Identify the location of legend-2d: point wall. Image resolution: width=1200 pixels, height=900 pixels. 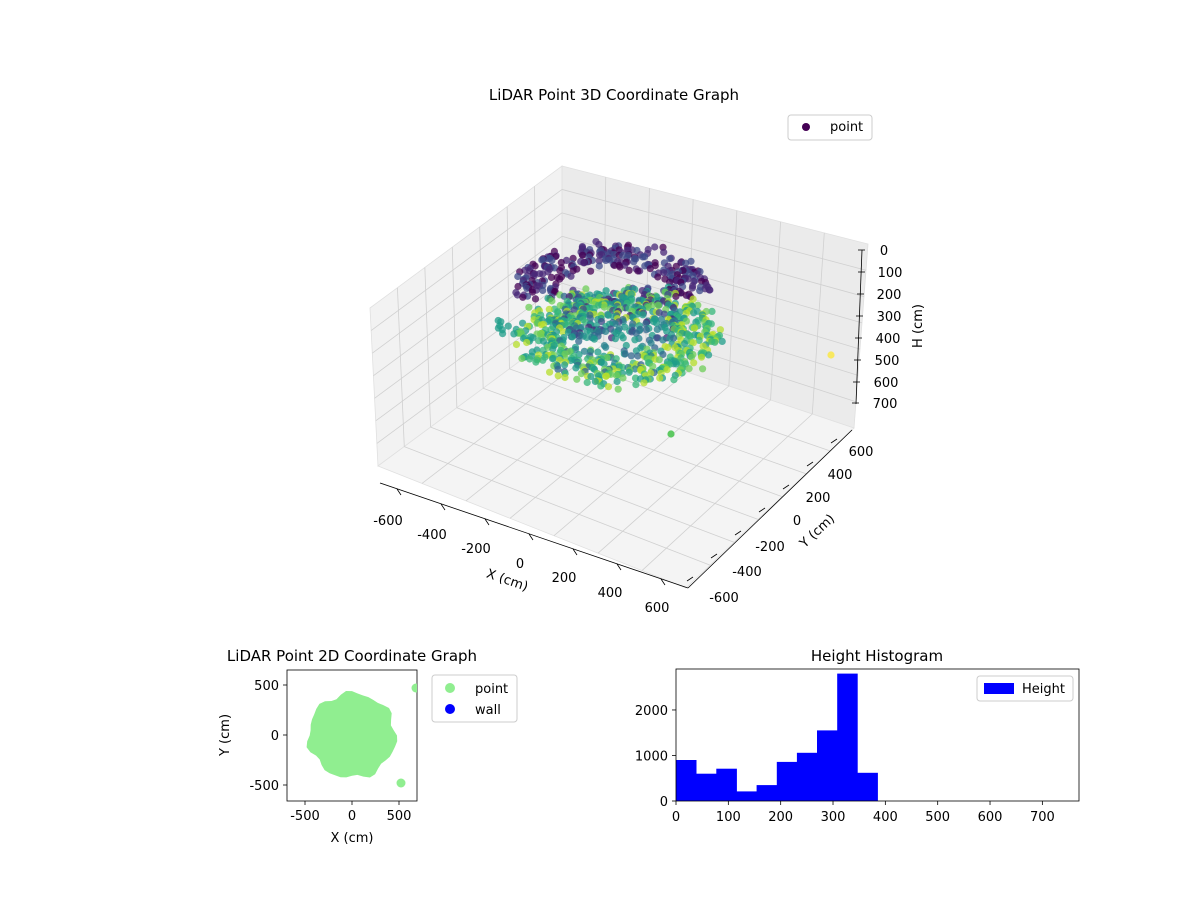
(474, 698).